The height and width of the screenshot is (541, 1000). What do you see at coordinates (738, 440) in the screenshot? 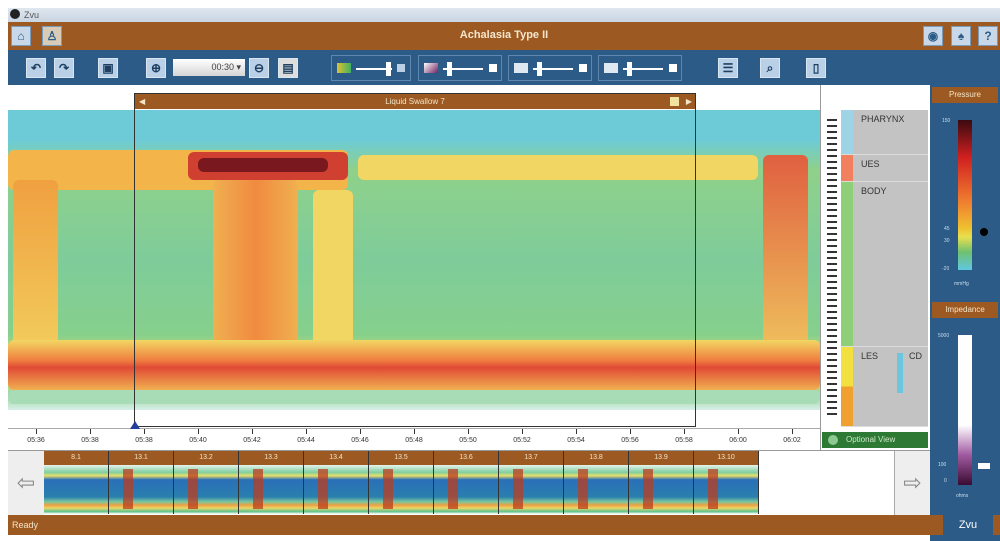
I see `time-tick-label: 06:00` at bounding box center [738, 440].